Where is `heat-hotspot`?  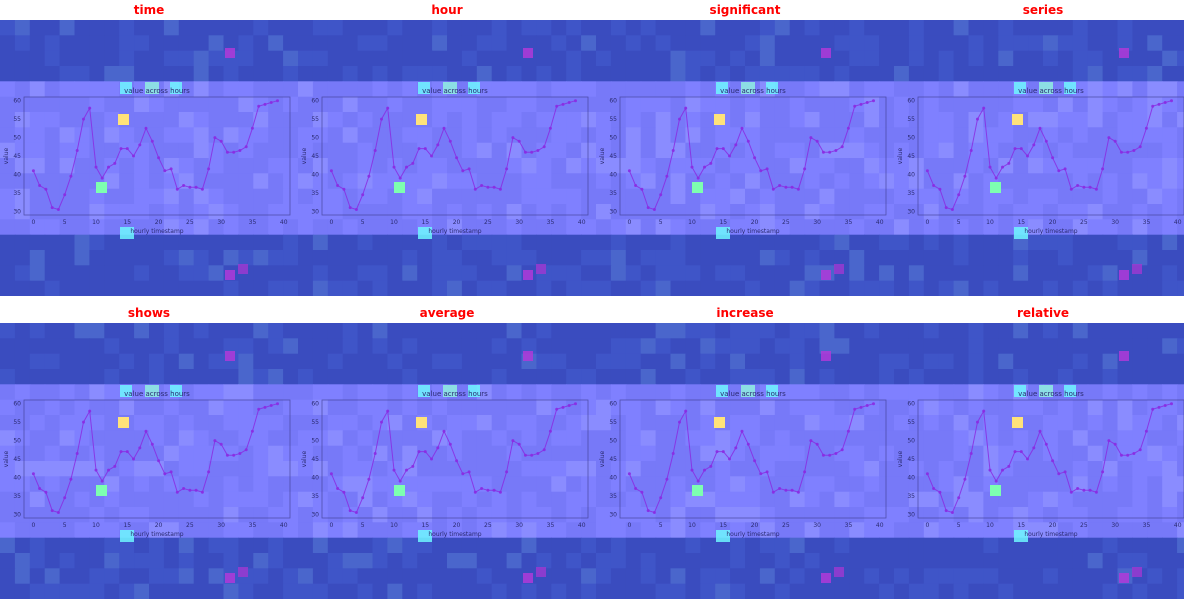 heat-hotspot is located at coordinates (243, 269).